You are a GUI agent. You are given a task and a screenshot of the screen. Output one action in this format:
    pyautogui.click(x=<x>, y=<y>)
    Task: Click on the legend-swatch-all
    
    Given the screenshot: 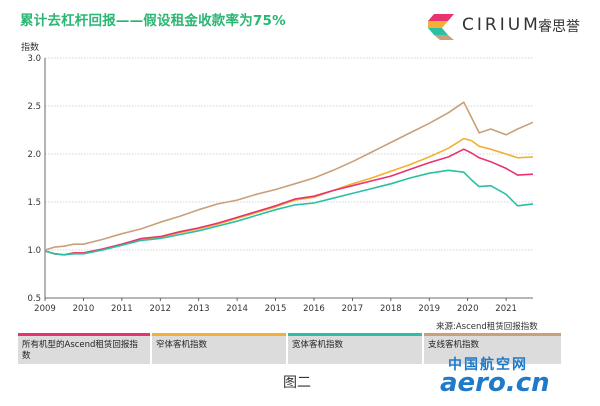 What is the action you would take?
    pyautogui.click(x=84, y=334)
    